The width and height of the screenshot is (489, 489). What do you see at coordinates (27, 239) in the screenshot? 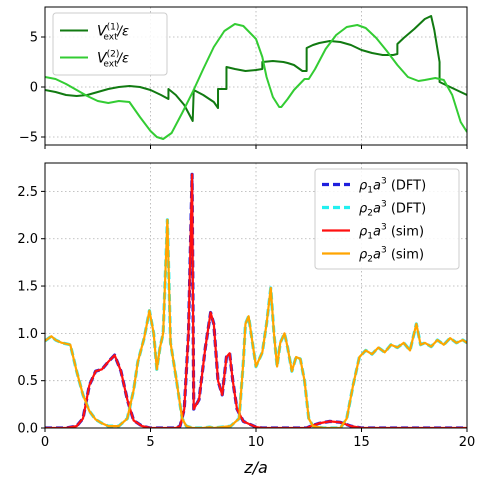
I see `y-tick-label: 2.0` at bounding box center [27, 239].